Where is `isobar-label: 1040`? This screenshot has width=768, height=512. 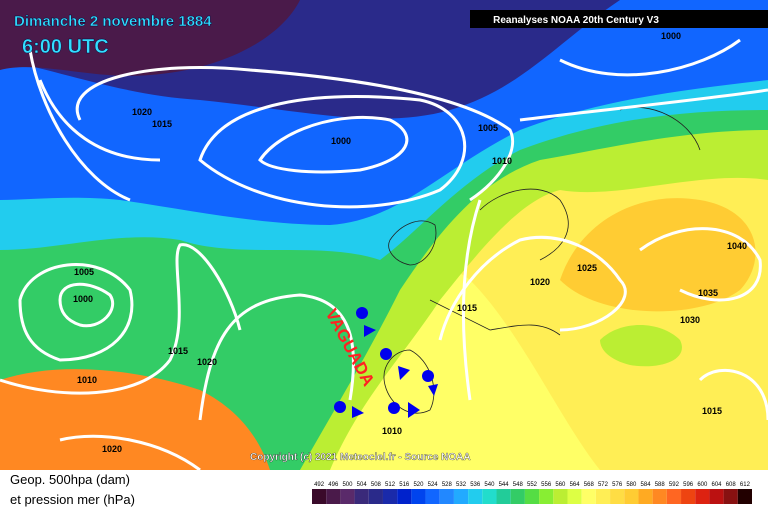 isobar-label: 1040 is located at coordinates (737, 246).